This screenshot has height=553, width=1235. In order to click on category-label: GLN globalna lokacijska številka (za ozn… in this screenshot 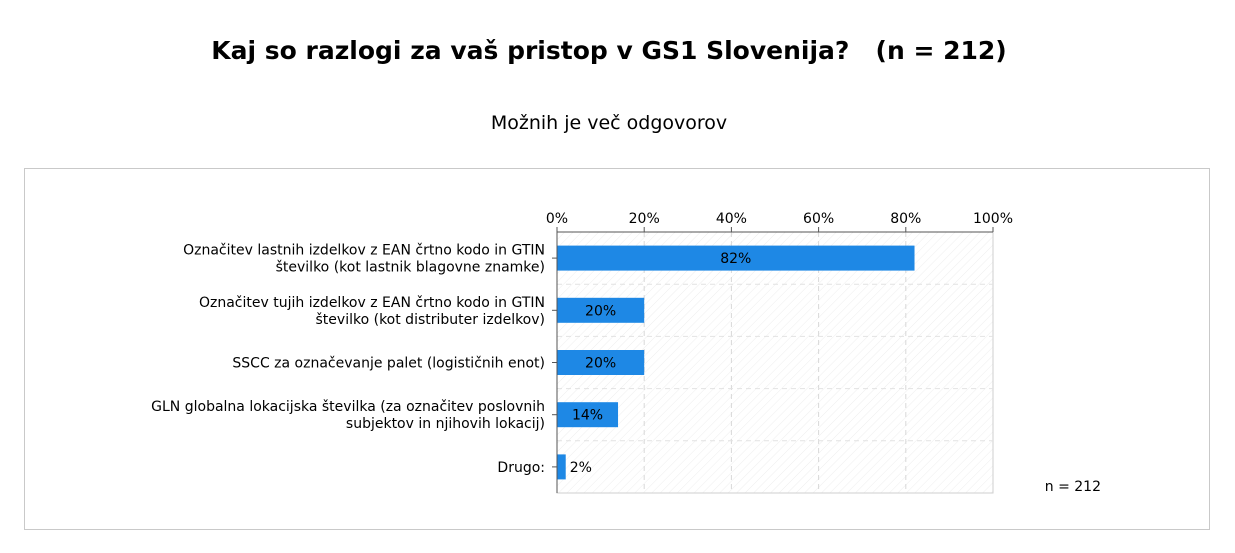, I will do `click(348, 407)`.